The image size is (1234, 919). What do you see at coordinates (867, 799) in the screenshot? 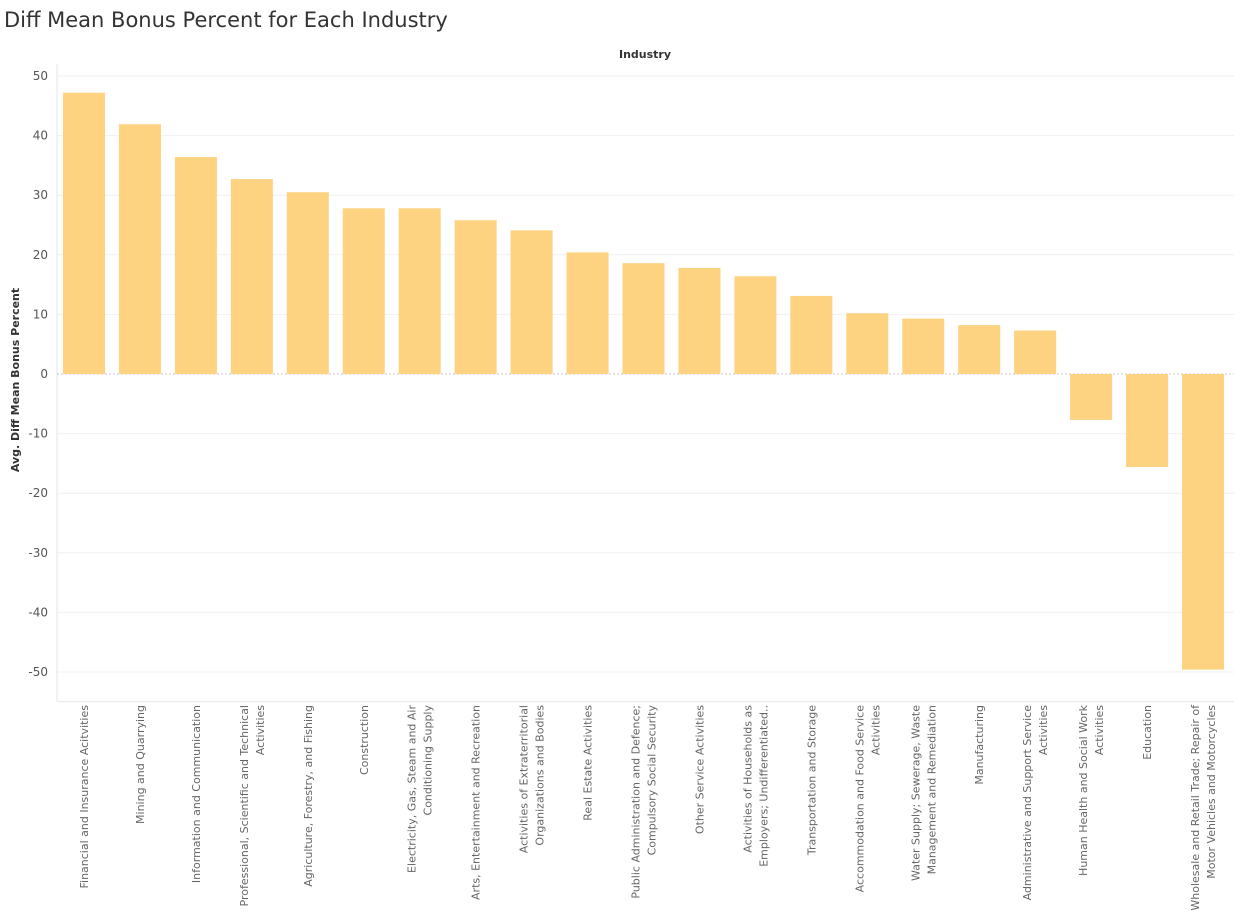
I see `x-tick-label: Accommodation and Food Service Activities` at bounding box center [867, 799].